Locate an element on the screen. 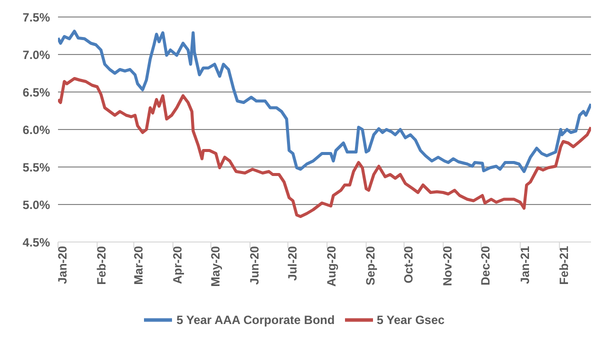  x-tick-label: Feb-21 is located at coordinates (563, 265).